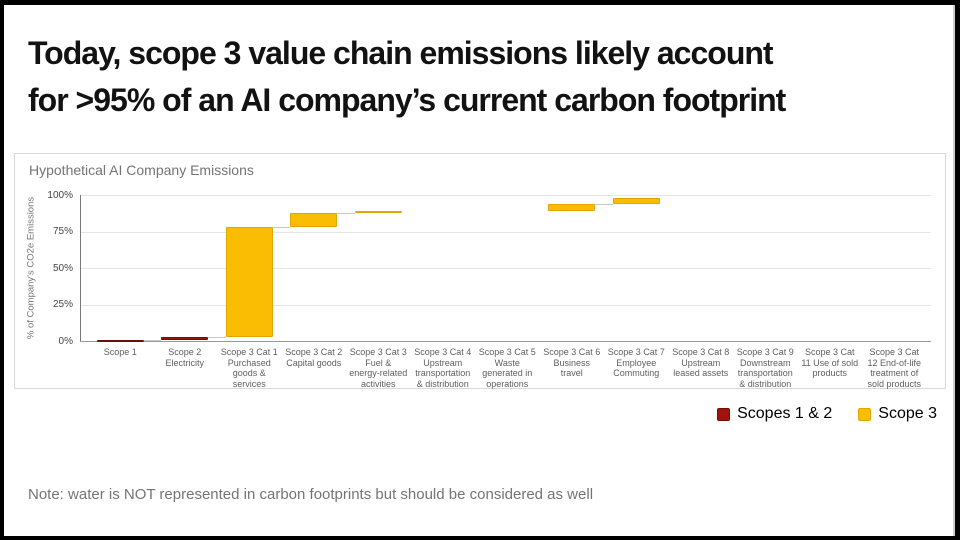 Image resolution: width=960 pixels, height=540 pixels. Describe the element at coordinates (830, 362) in the screenshot. I see `x-axis-label: Scope 3 Cat 11 Use of sold products` at that location.